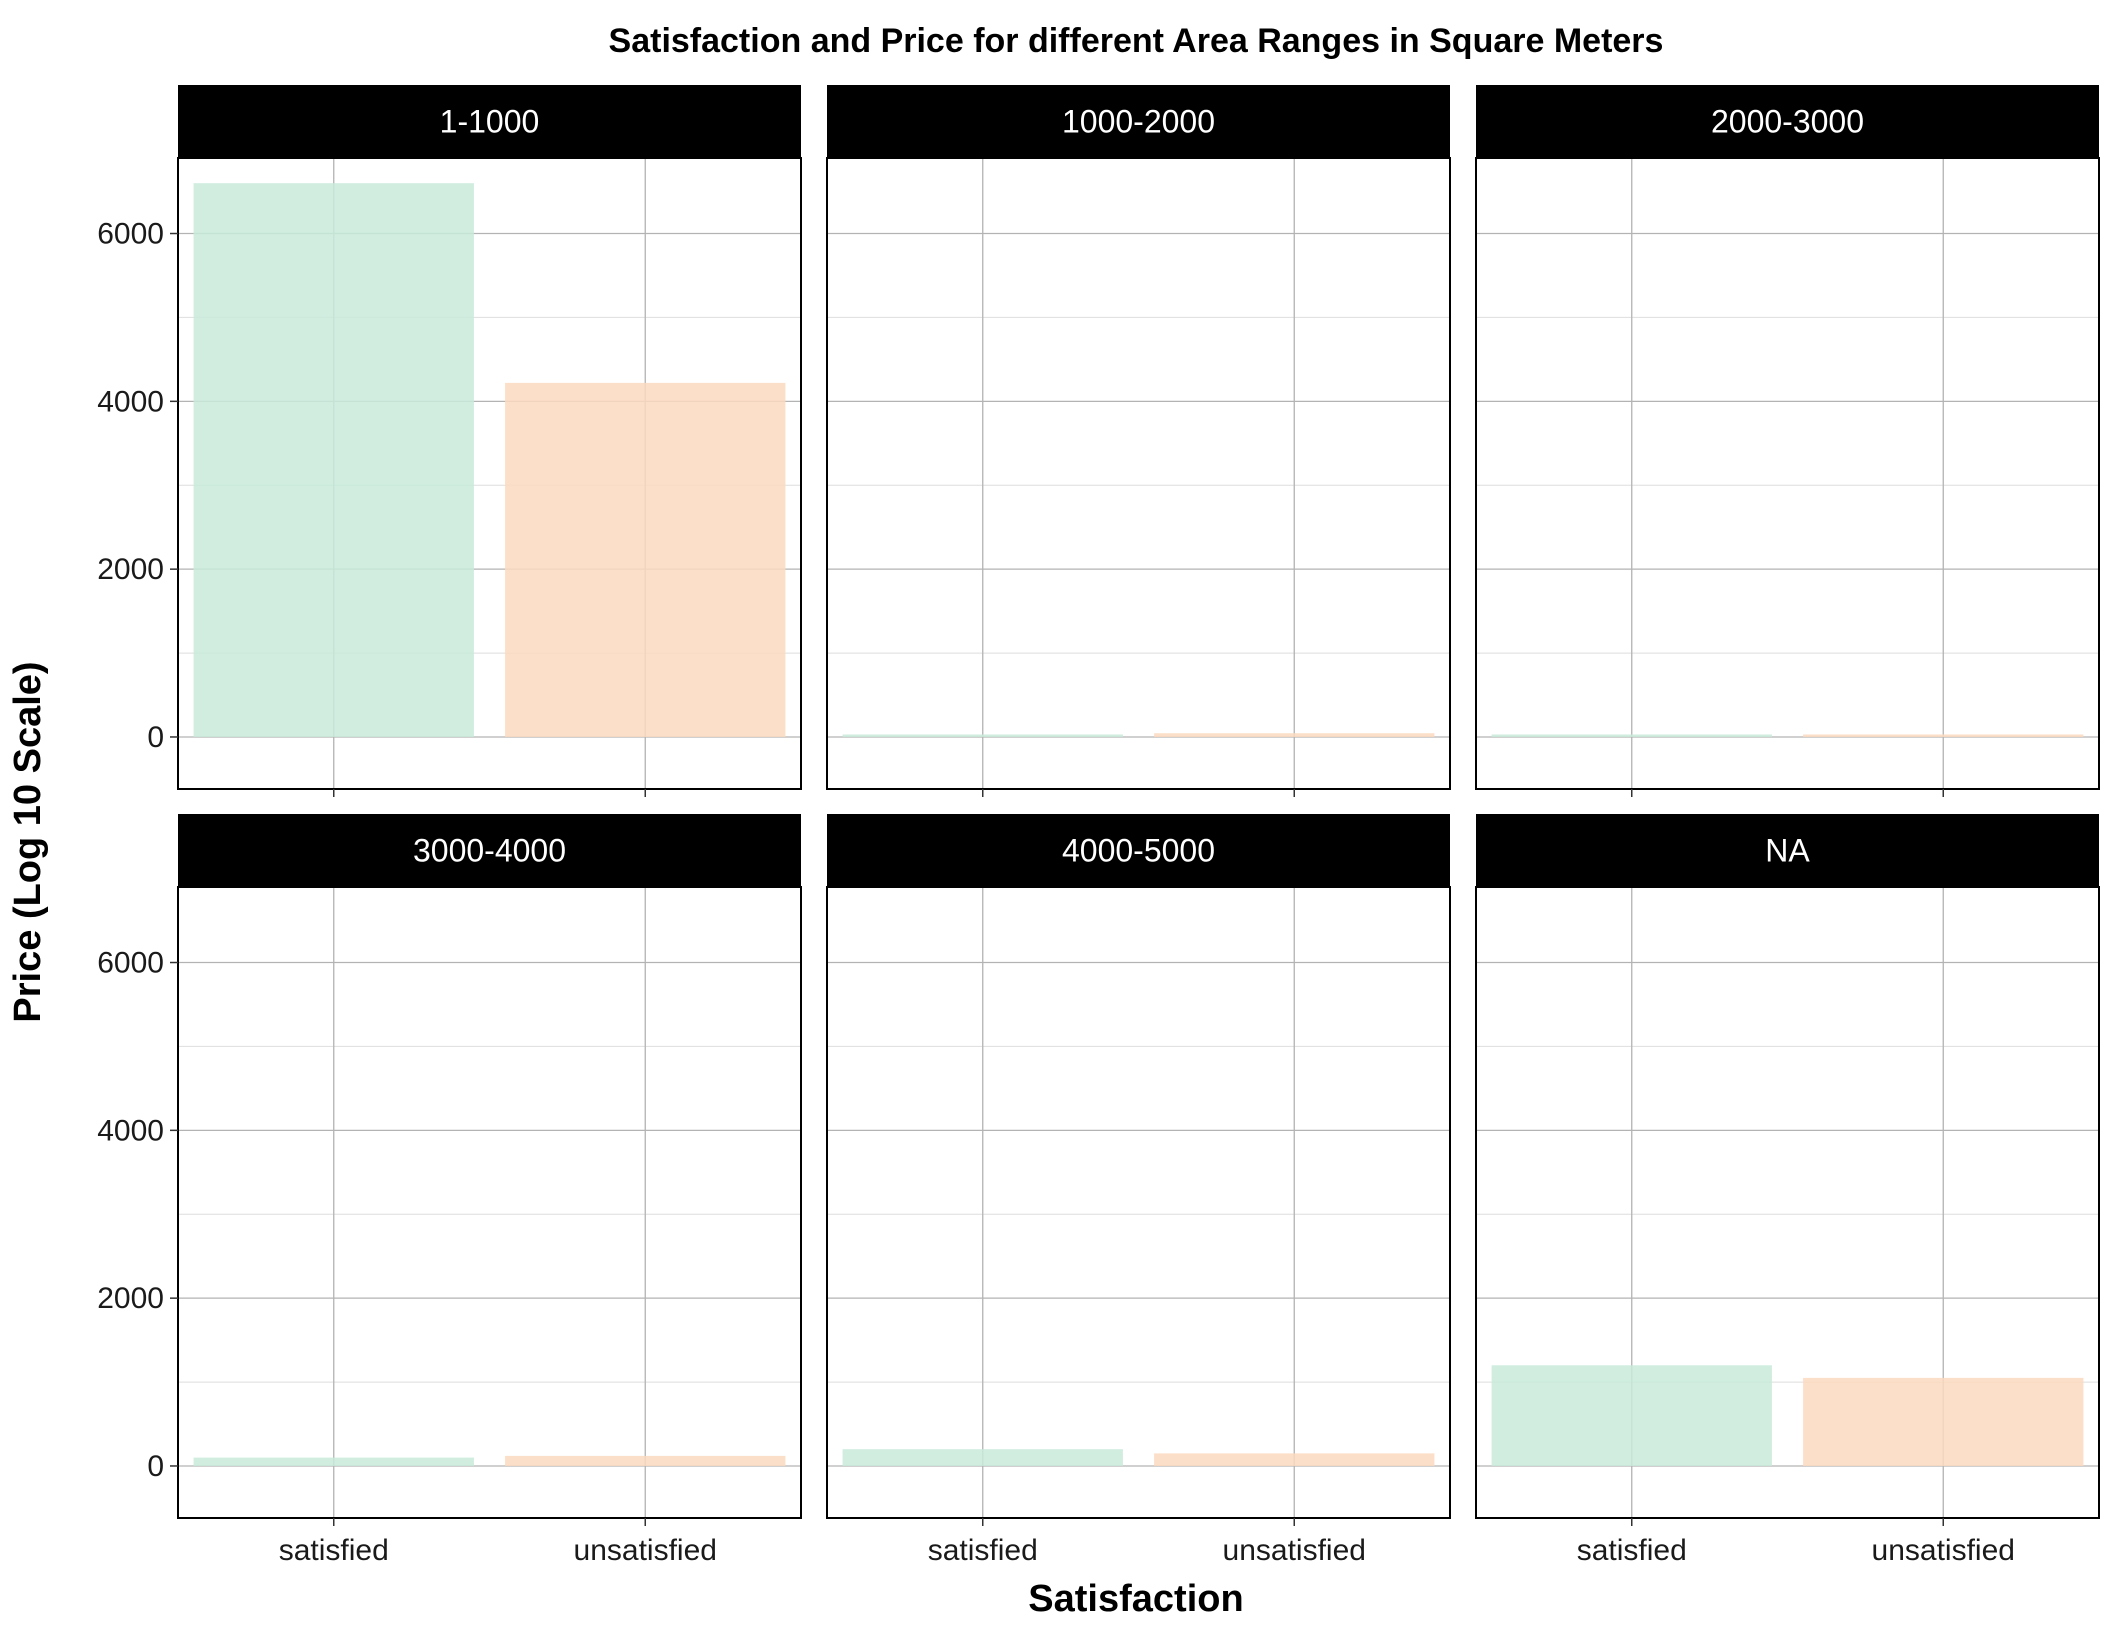 Image resolution: width=2116 pixels, height=1641 pixels. I want to click on facet-strip-label: 2000-3000, so click(1787, 122).